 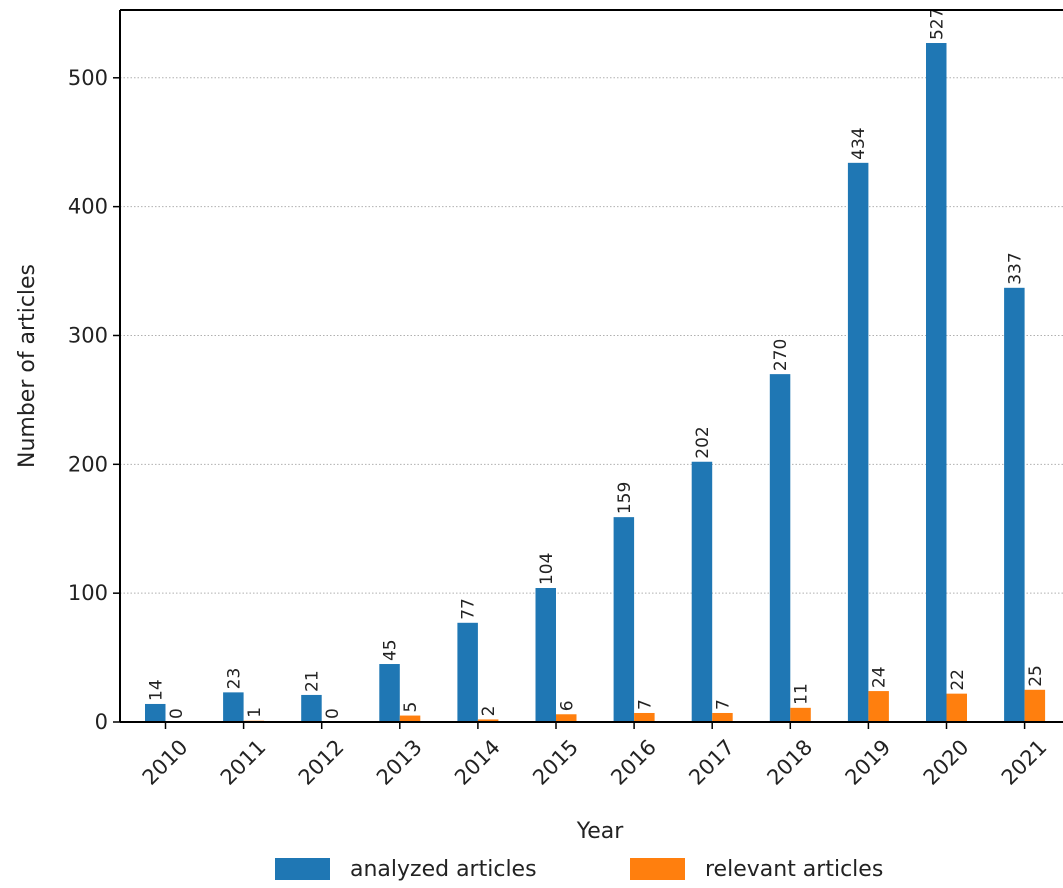 I want to click on x-tick-label: 2011, so click(x=243, y=762).